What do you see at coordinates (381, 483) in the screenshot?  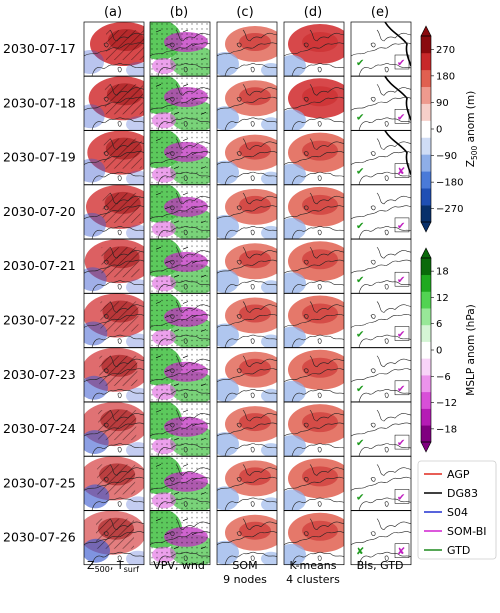 I see `panel-e-row-9: ✔ ✔` at bounding box center [381, 483].